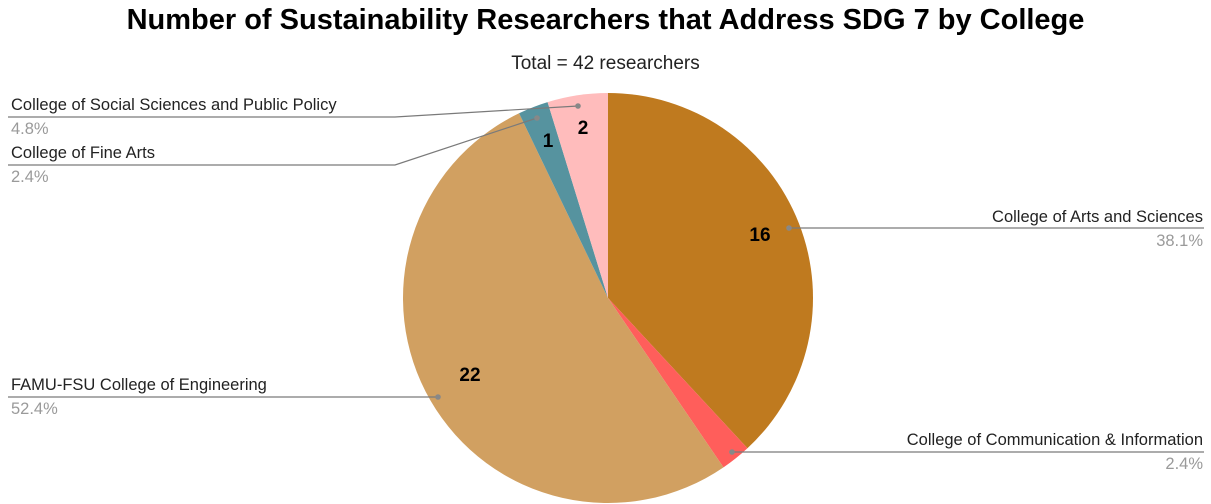 The height and width of the screenshot is (504, 1211). What do you see at coordinates (1055, 440) in the screenshot?
I see `slice-label-name: College of Communication & Information` at bounding box center [1055, 440].